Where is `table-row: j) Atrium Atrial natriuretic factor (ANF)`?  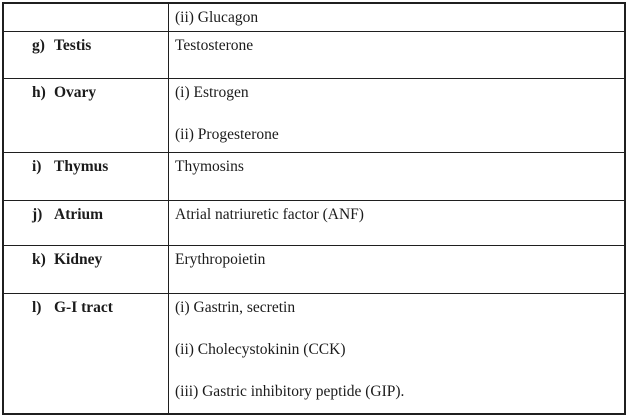
table-row: j) Atrium Atrial natriuretic factor (ANF) is located at coordinates (314, 223).